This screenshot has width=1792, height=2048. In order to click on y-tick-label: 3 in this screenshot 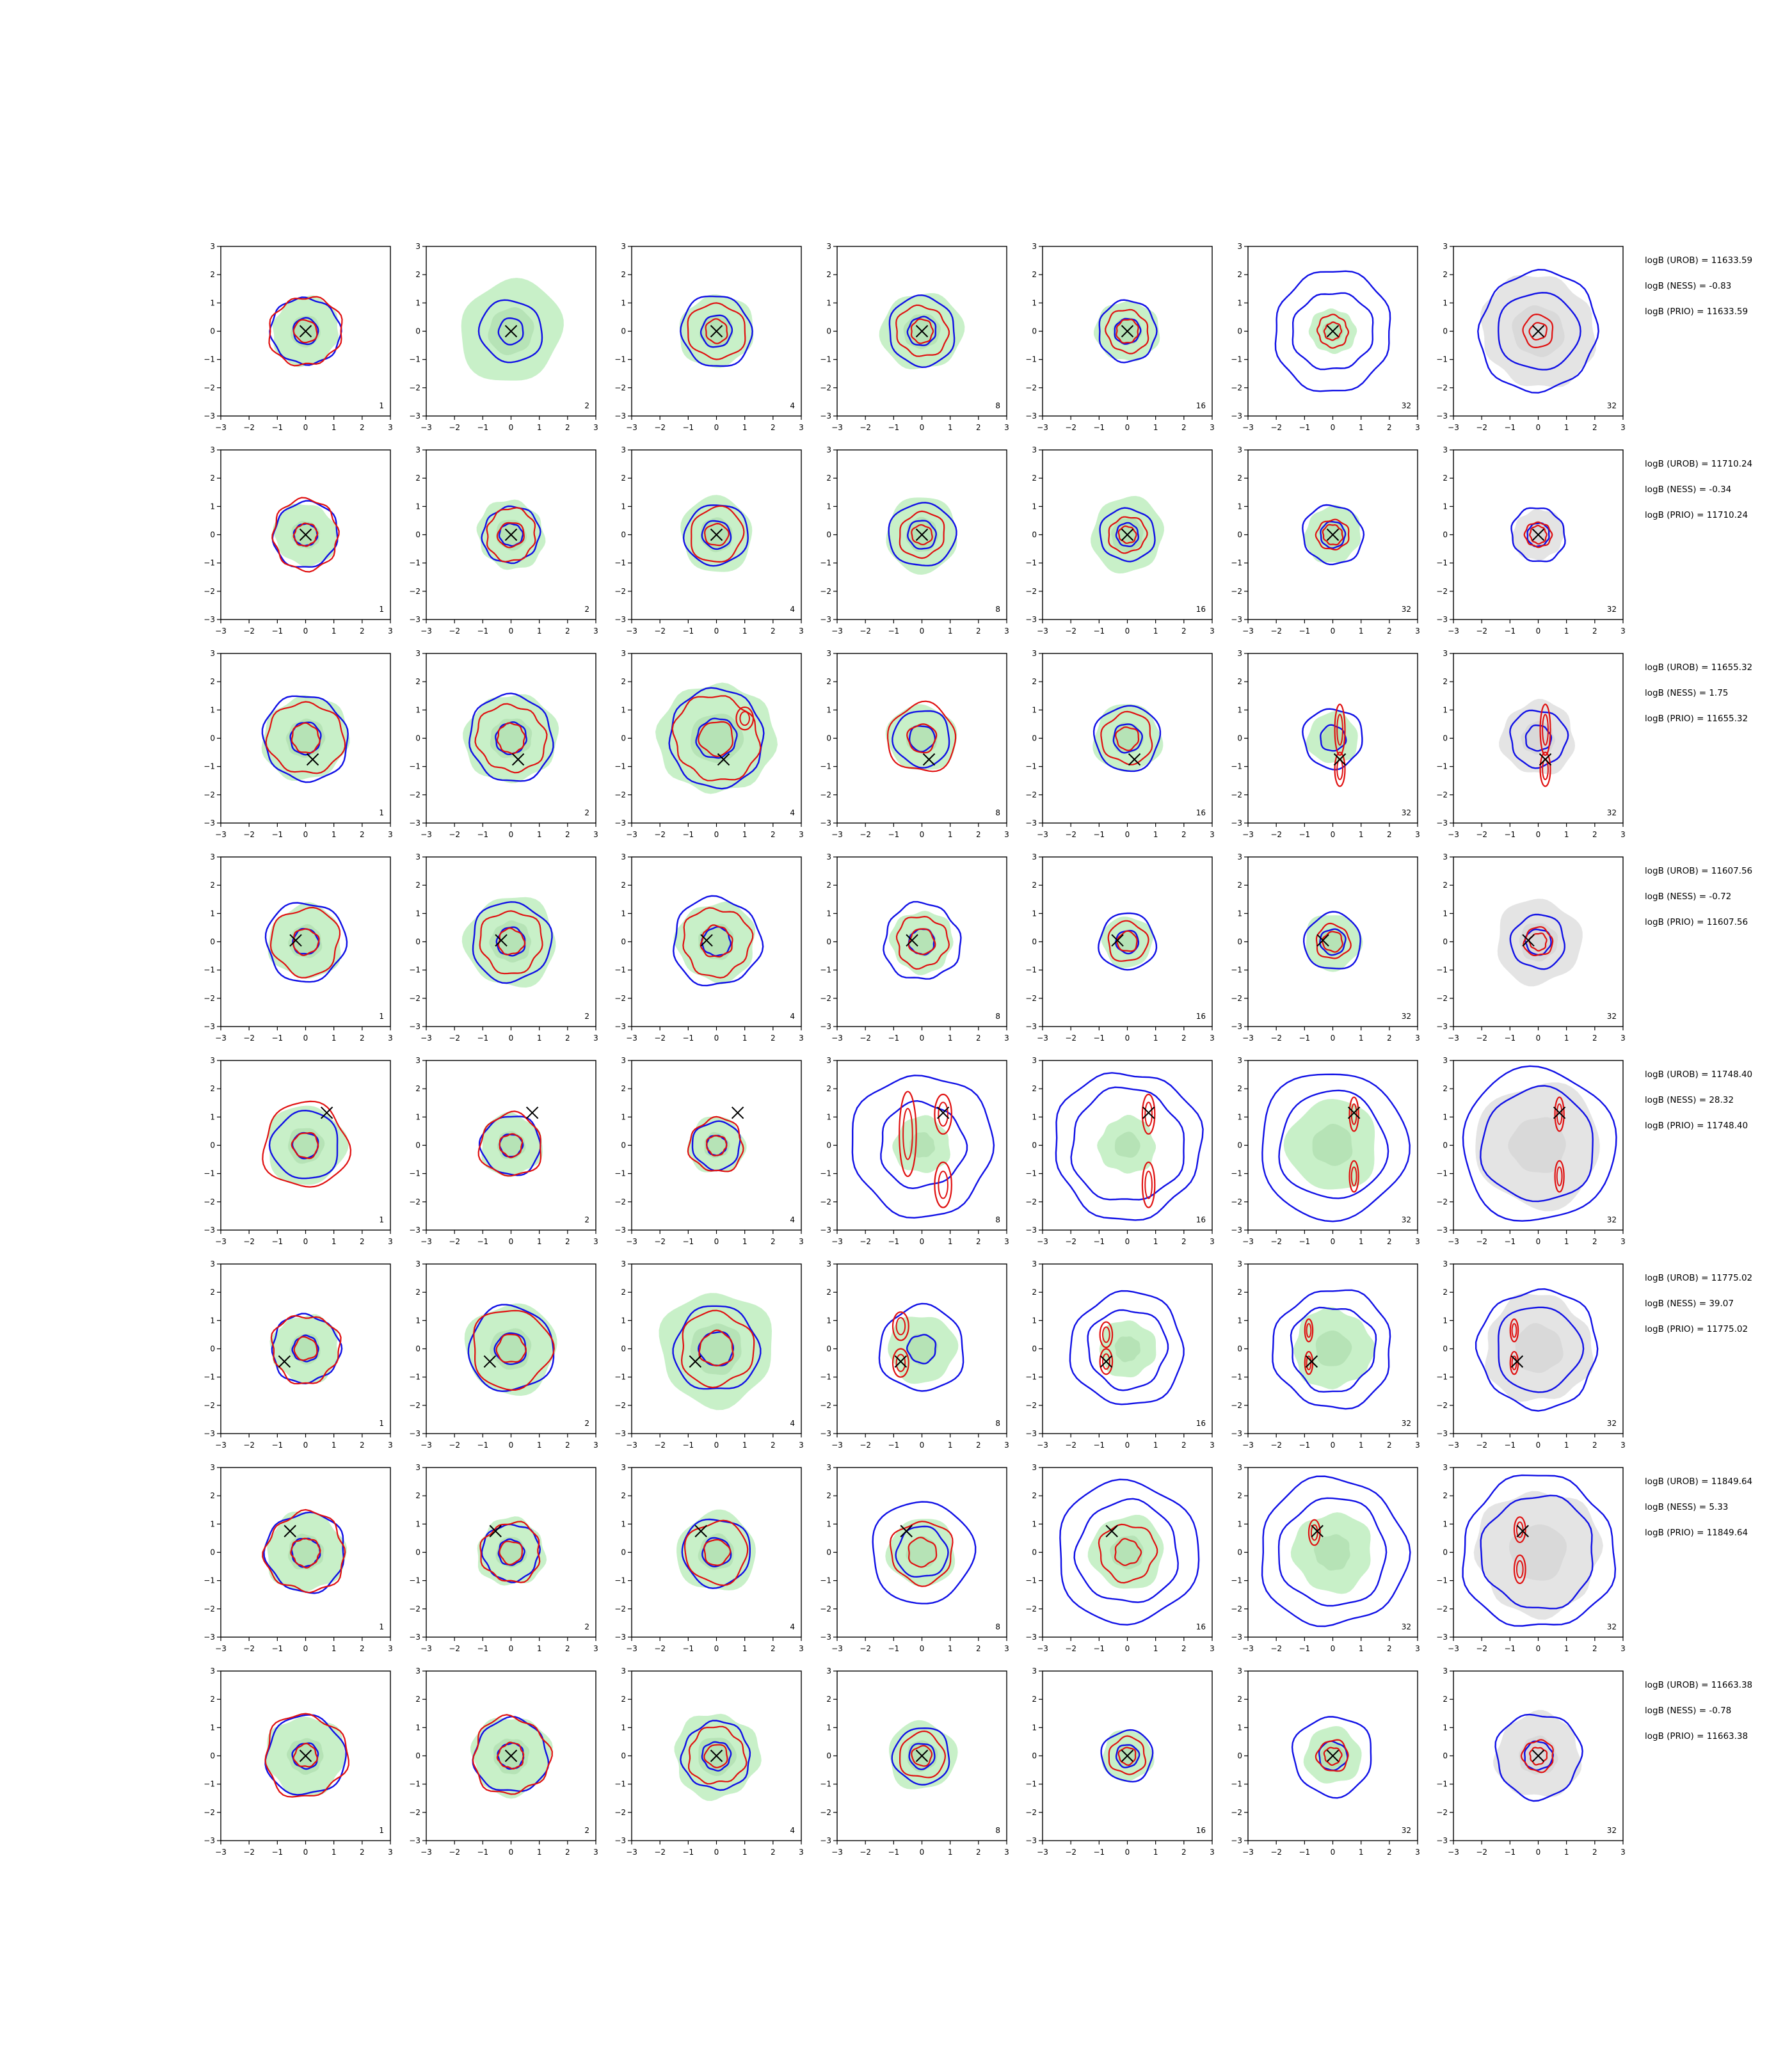, I will do `click(623, 1264)`.